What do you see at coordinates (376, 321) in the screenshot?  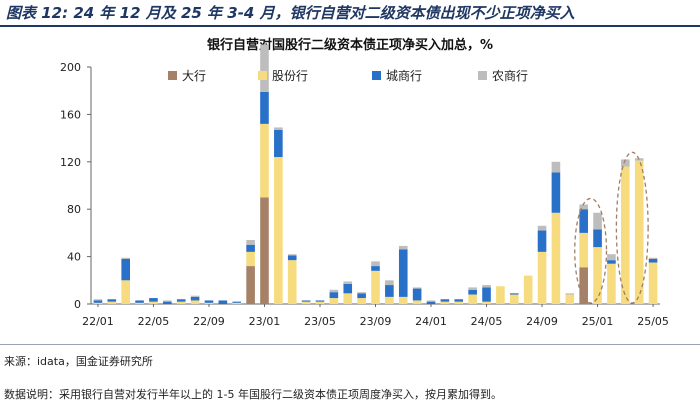 I see `x-tick-label: 23/09` at bounding box center [376, 321].